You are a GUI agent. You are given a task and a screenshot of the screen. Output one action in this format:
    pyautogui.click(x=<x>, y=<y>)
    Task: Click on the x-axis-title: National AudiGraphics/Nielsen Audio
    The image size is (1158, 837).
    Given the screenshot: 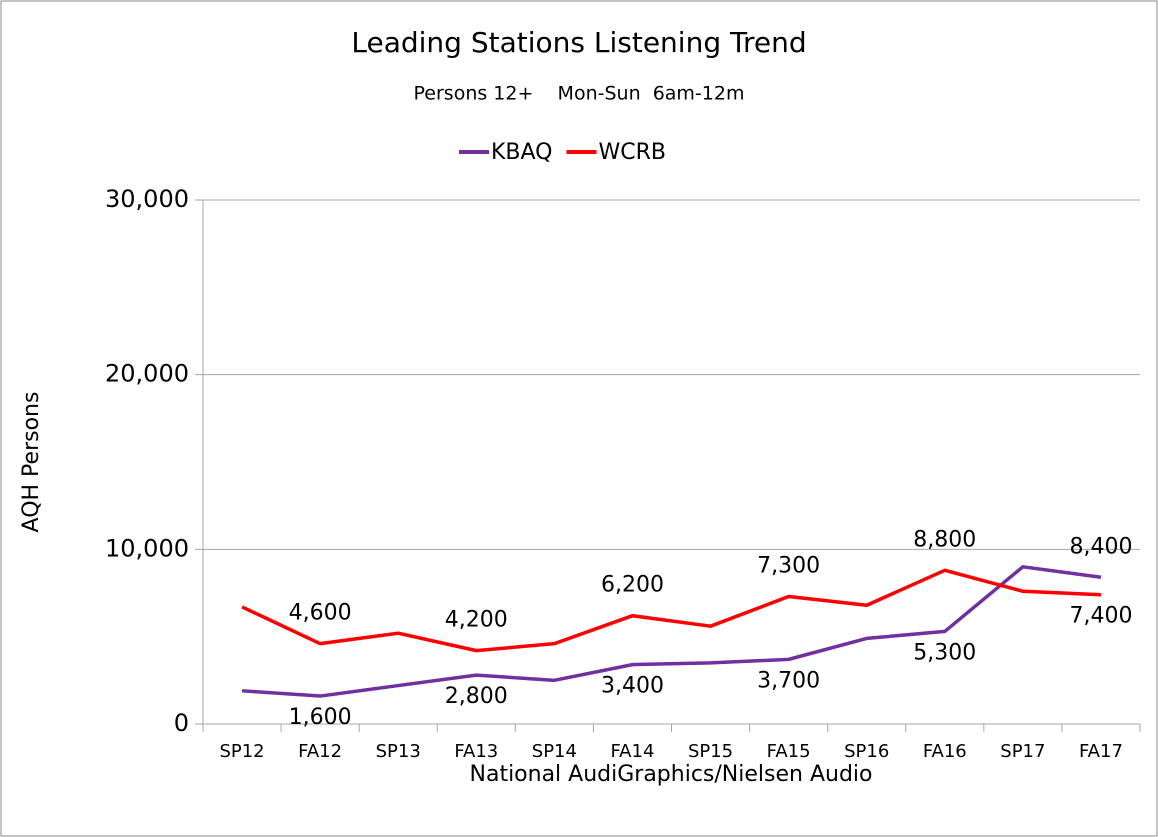 What is the action you would take?
    pyautogui.click(x=671, y=774)
    